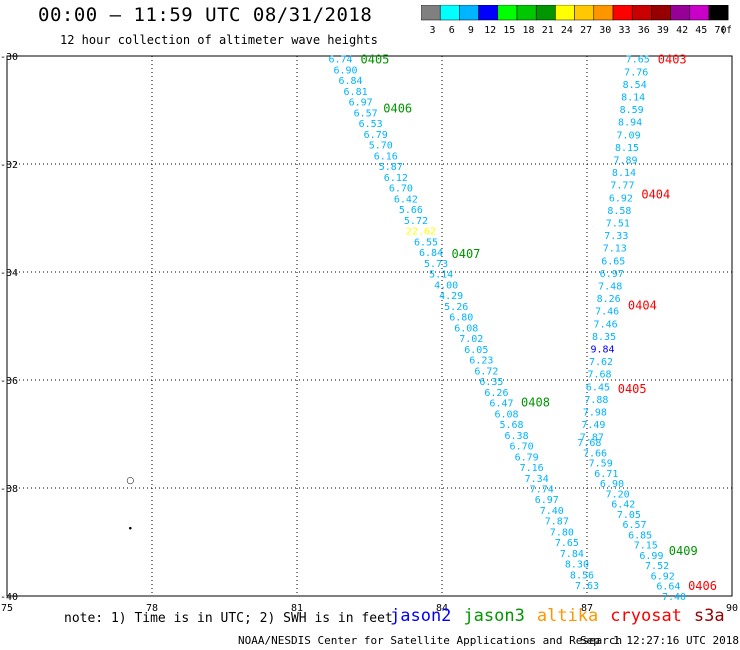  What do you see at coordinates (595, 413) in the screenshot?
I see `track-b-swh-value: 7.98` at bounding box center [595, 413].